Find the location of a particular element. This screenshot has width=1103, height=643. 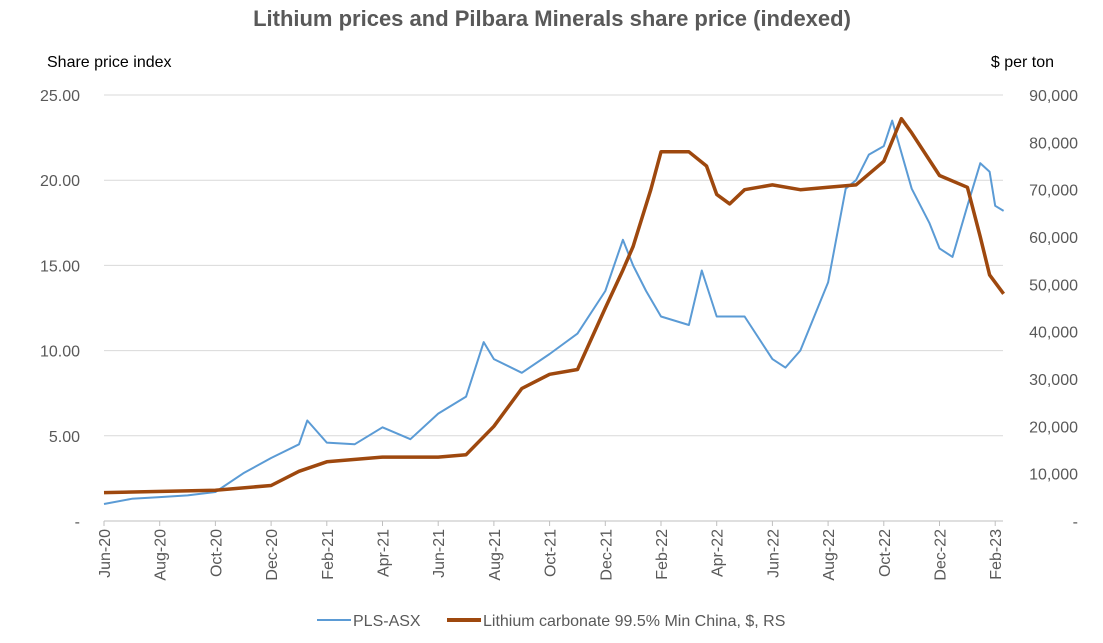

y2-tick-label: 80,000 is located at coordinates (1053, 143).